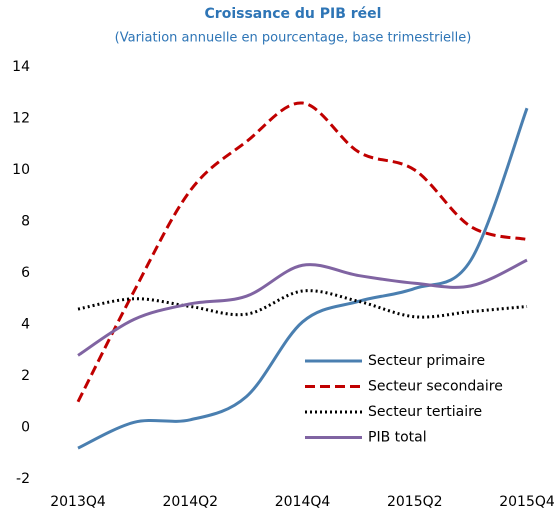 This screenshot has height=520, width=559. I want to click on x-tick-label: 2015Q2, so click(415, 502).